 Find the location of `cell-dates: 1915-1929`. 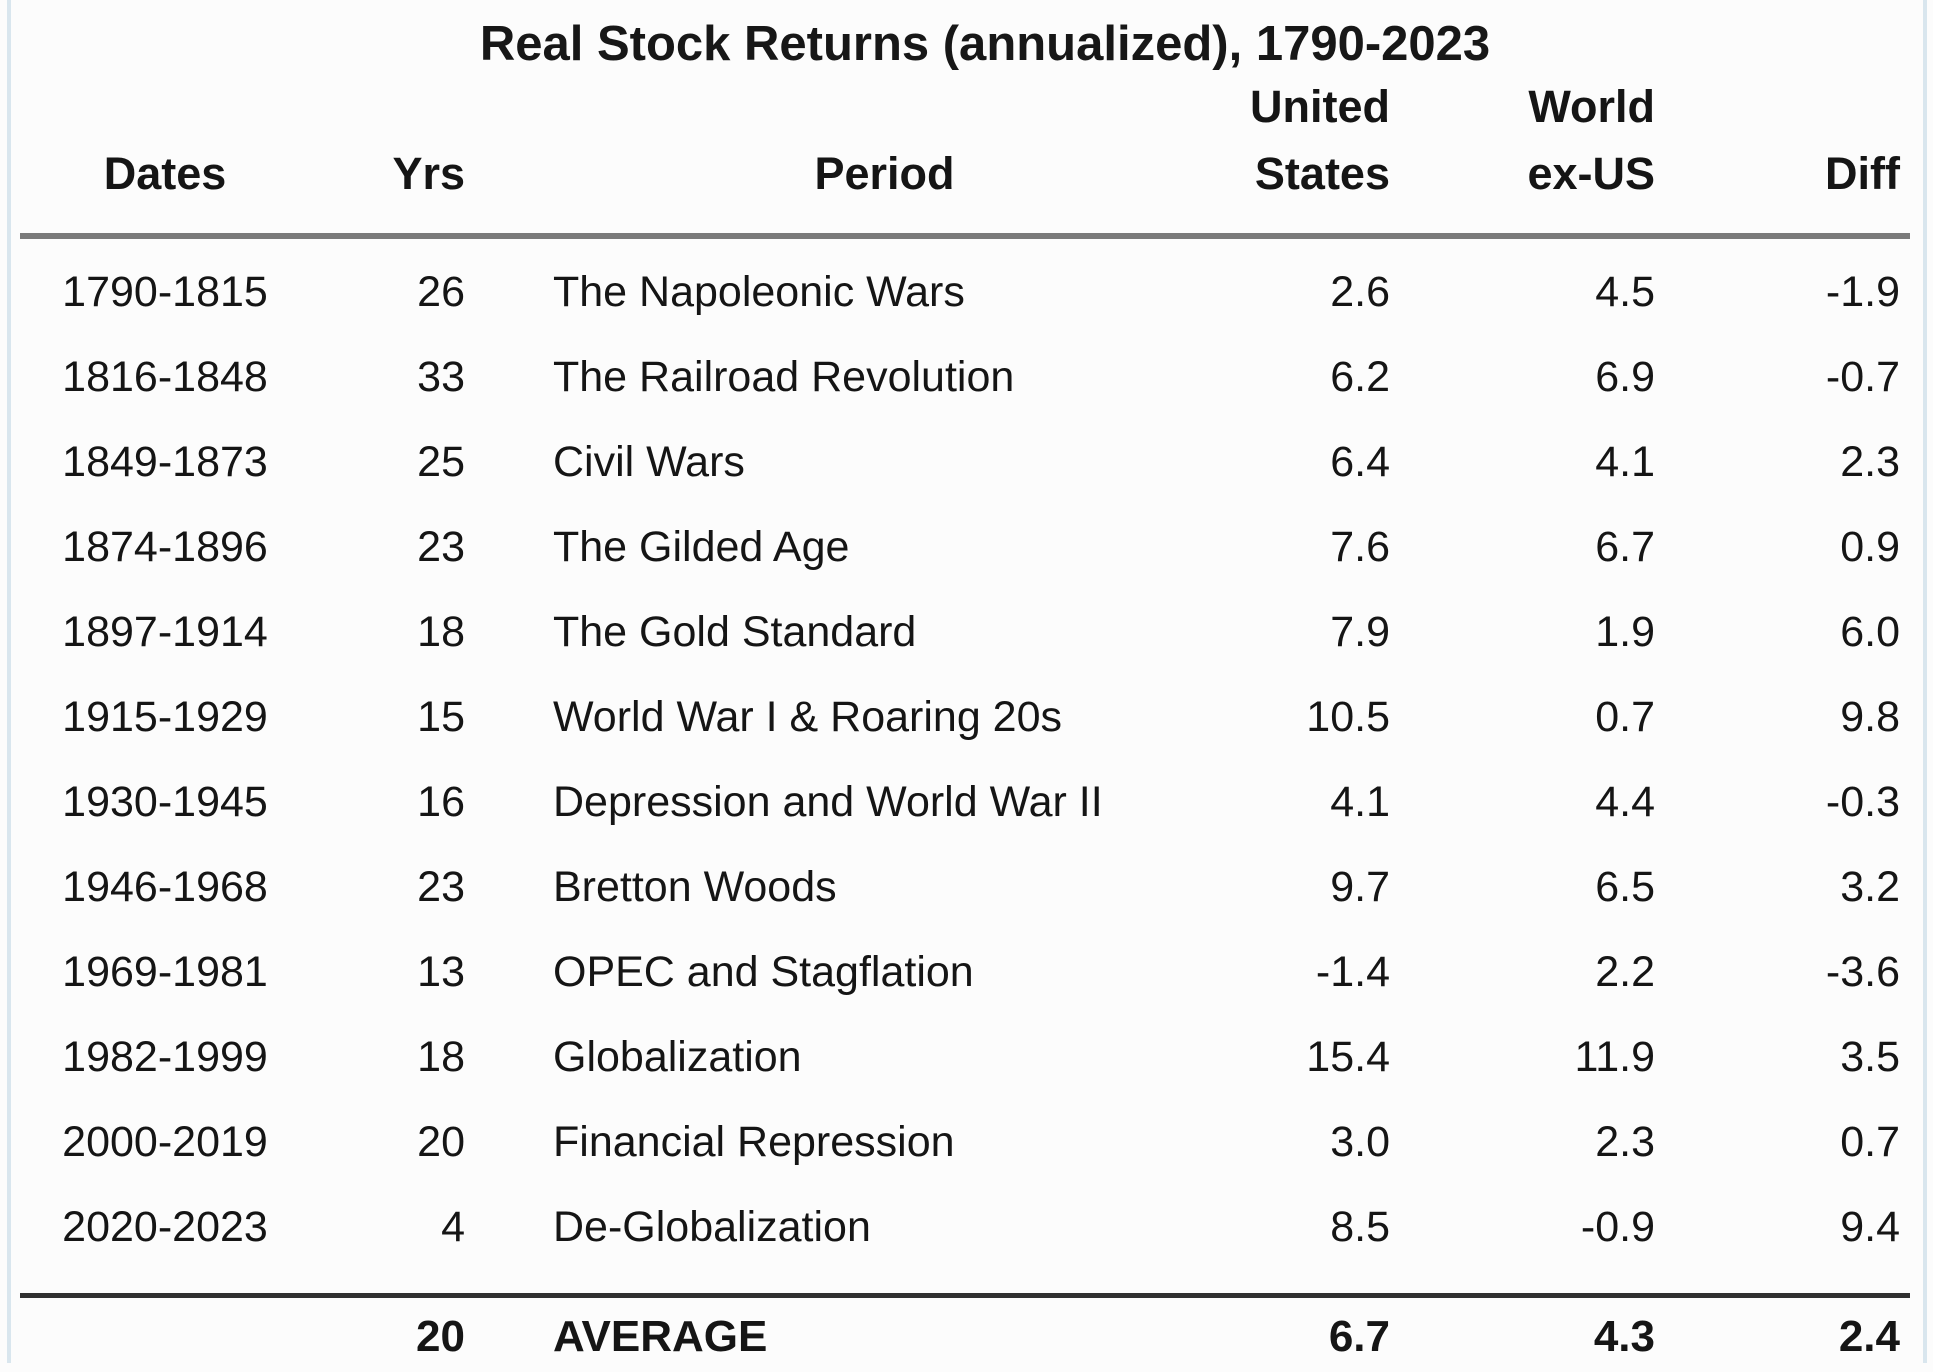

cell-dates: 1915-1929 is located at coordinates (165, 717).